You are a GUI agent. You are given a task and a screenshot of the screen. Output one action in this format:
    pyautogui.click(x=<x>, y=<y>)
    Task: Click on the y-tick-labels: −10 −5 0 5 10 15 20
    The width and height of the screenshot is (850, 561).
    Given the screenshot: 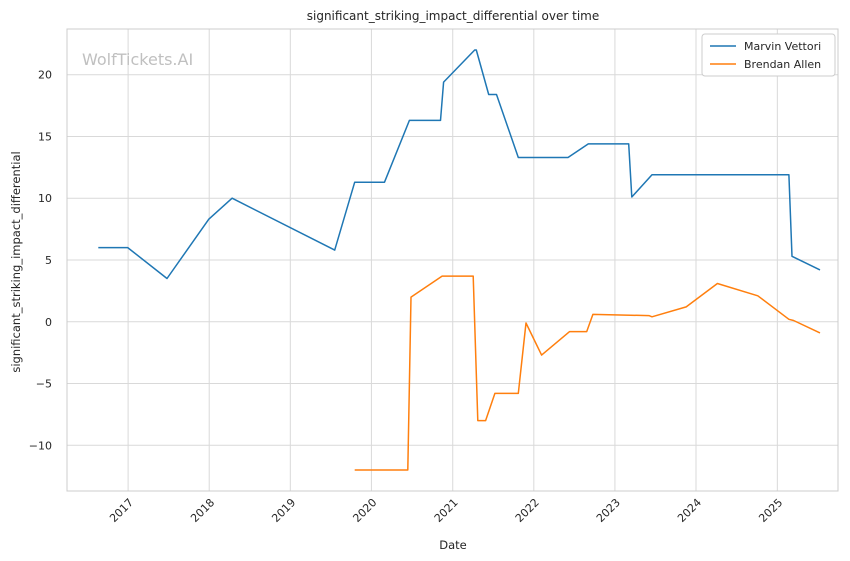 What is the action you would take?
    pyautogui.click(x=40, y=261)
    